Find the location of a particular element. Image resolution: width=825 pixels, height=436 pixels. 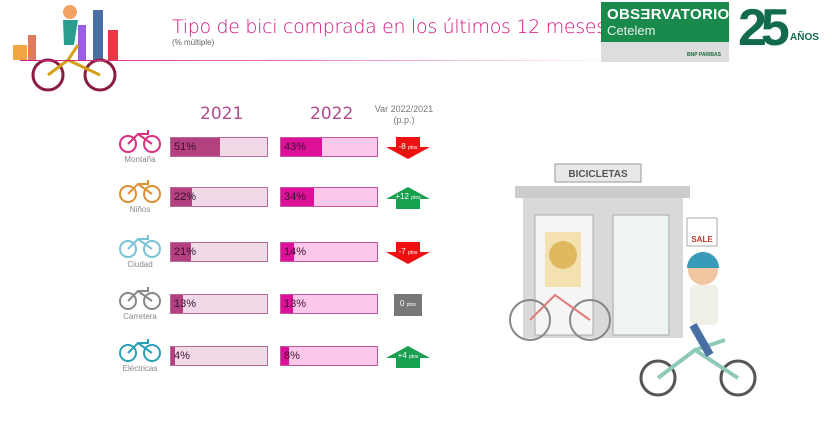

carretera-bike-icon is located at coordinates (140, 298).